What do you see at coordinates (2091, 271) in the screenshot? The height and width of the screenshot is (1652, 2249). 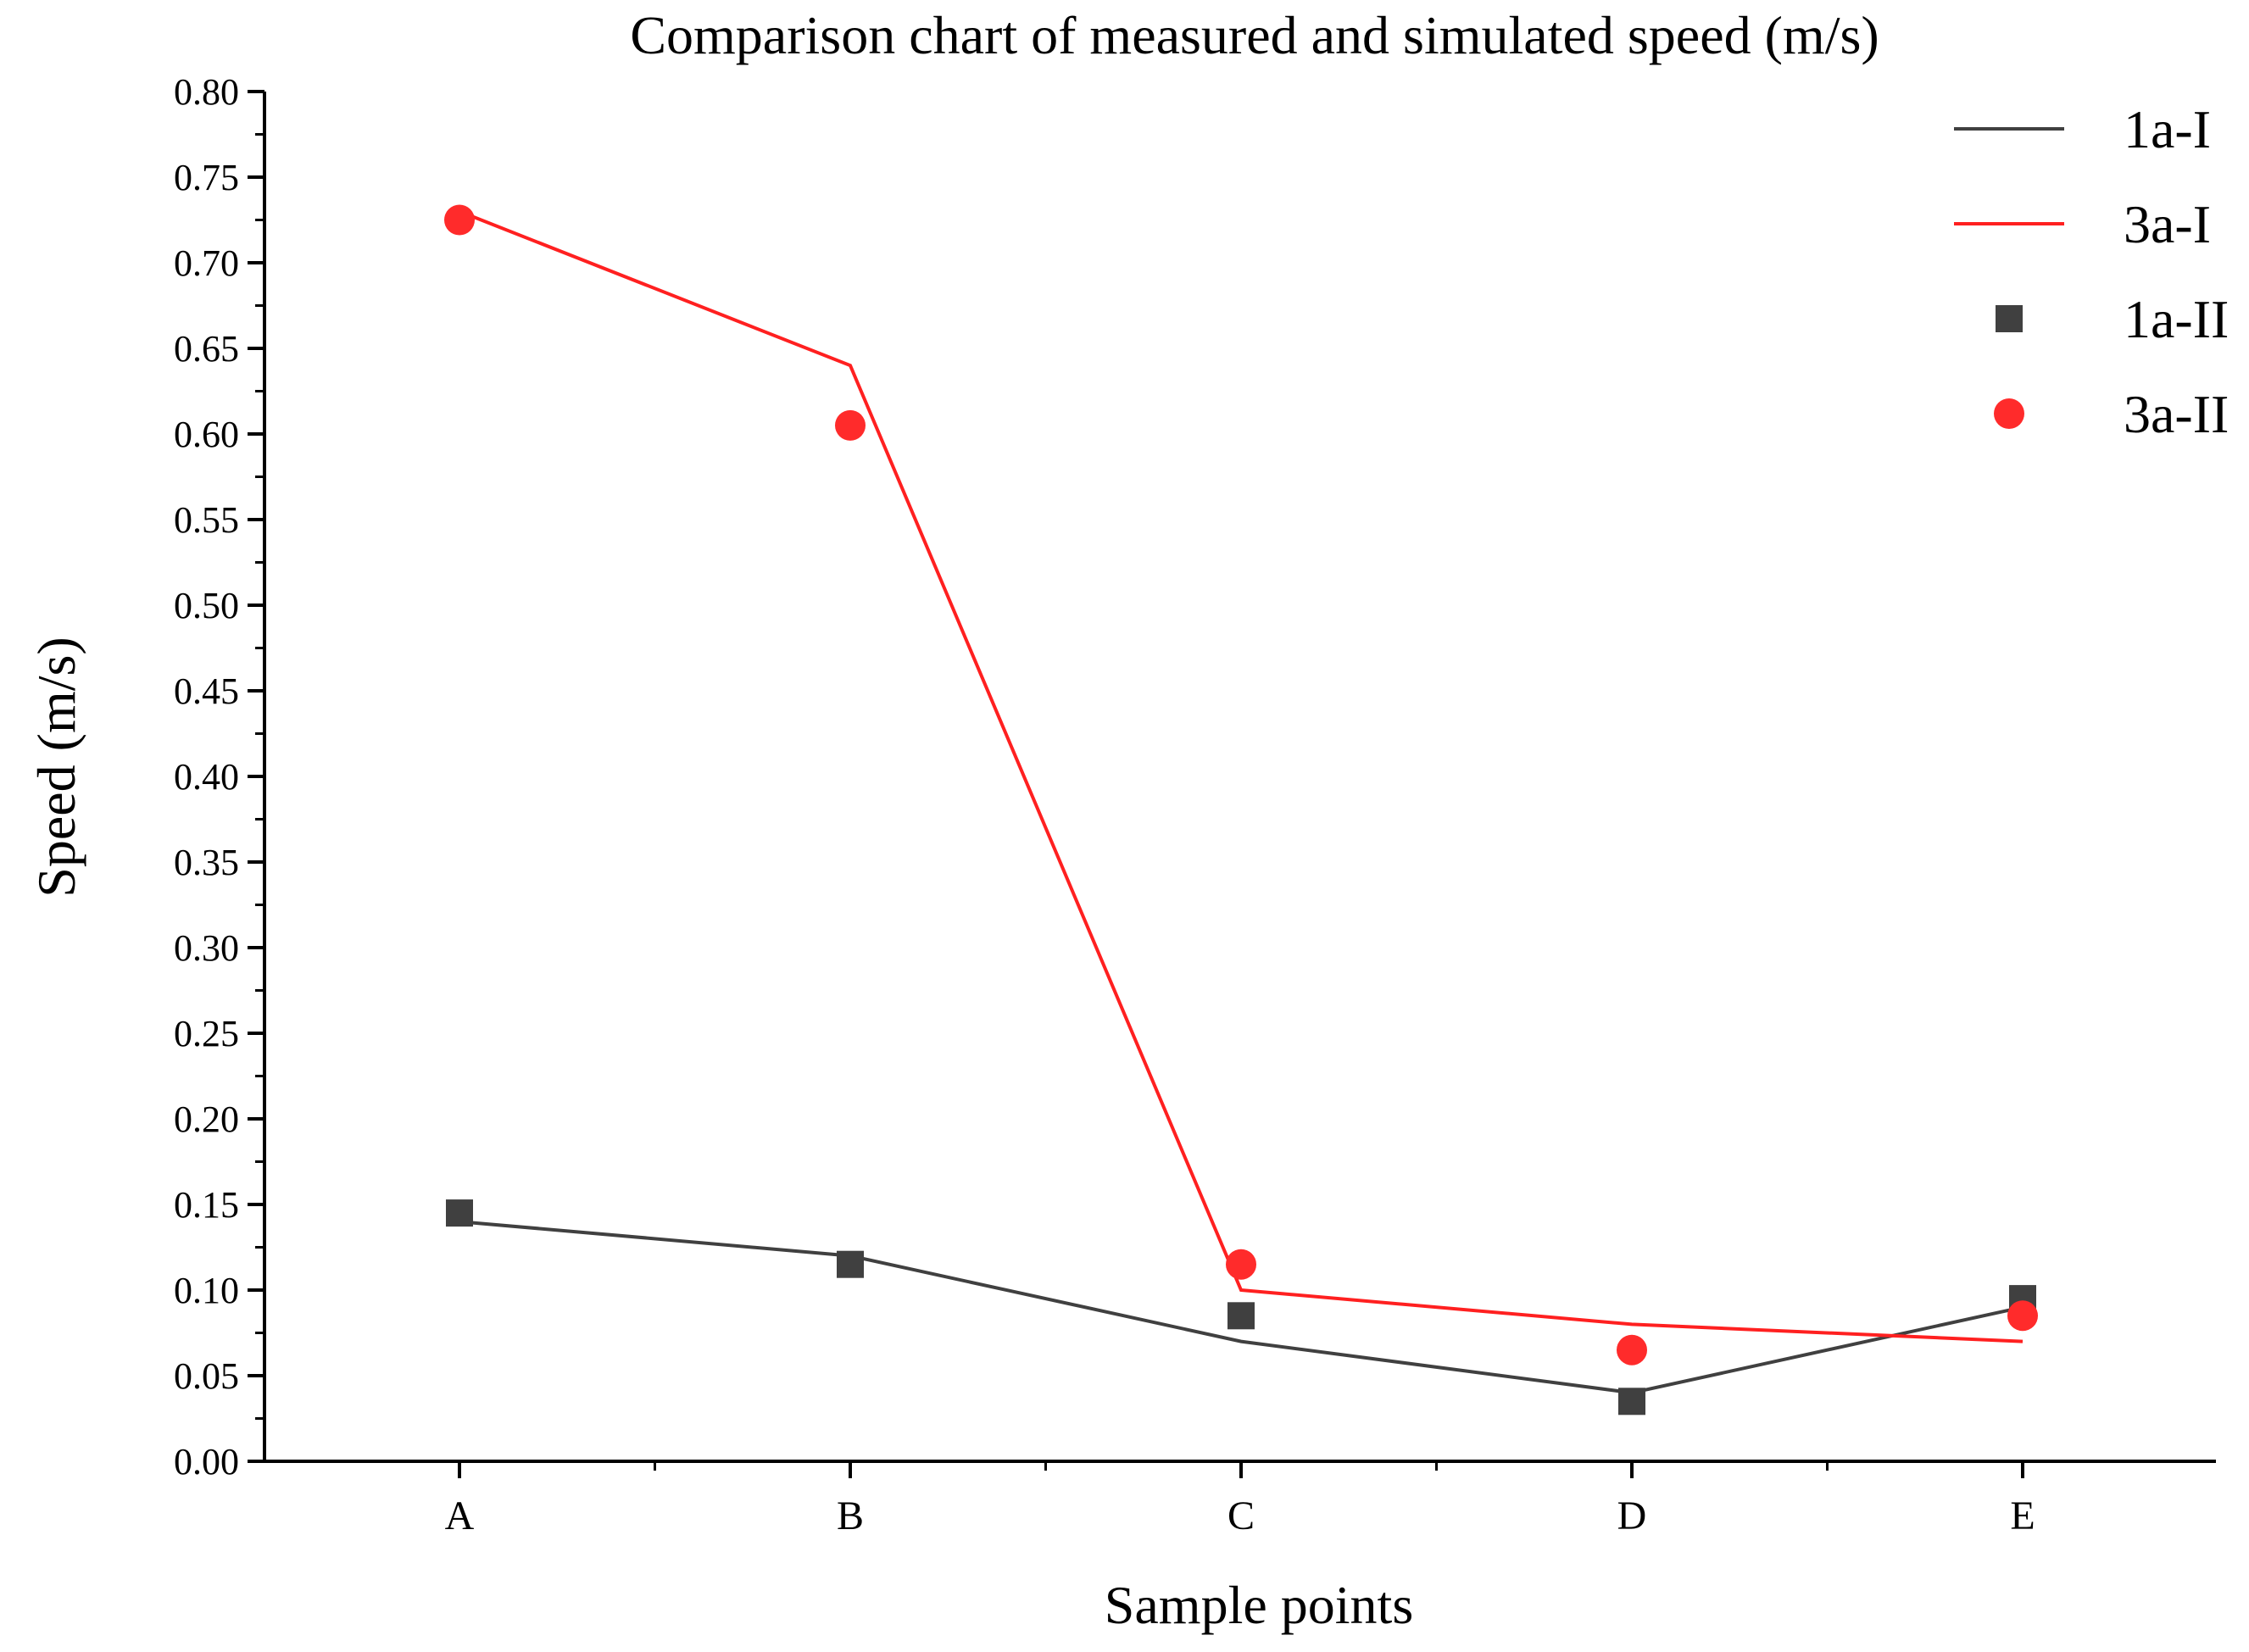 I see `legend: 1a-I 3a-I 1a-II 3a-II` at bounding box center [2091, 271].